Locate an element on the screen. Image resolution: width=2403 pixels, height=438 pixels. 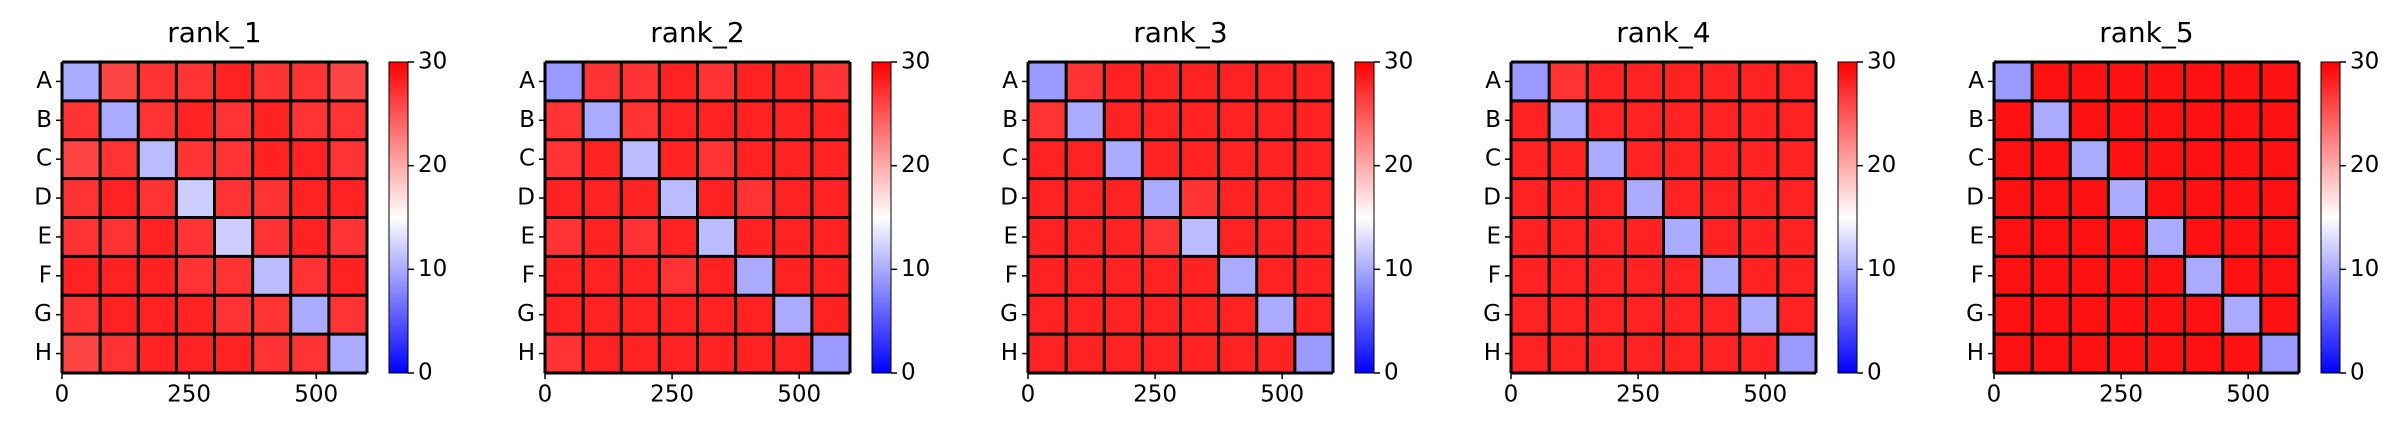
y-tick-label: D is located at coordinates (1975, 198).